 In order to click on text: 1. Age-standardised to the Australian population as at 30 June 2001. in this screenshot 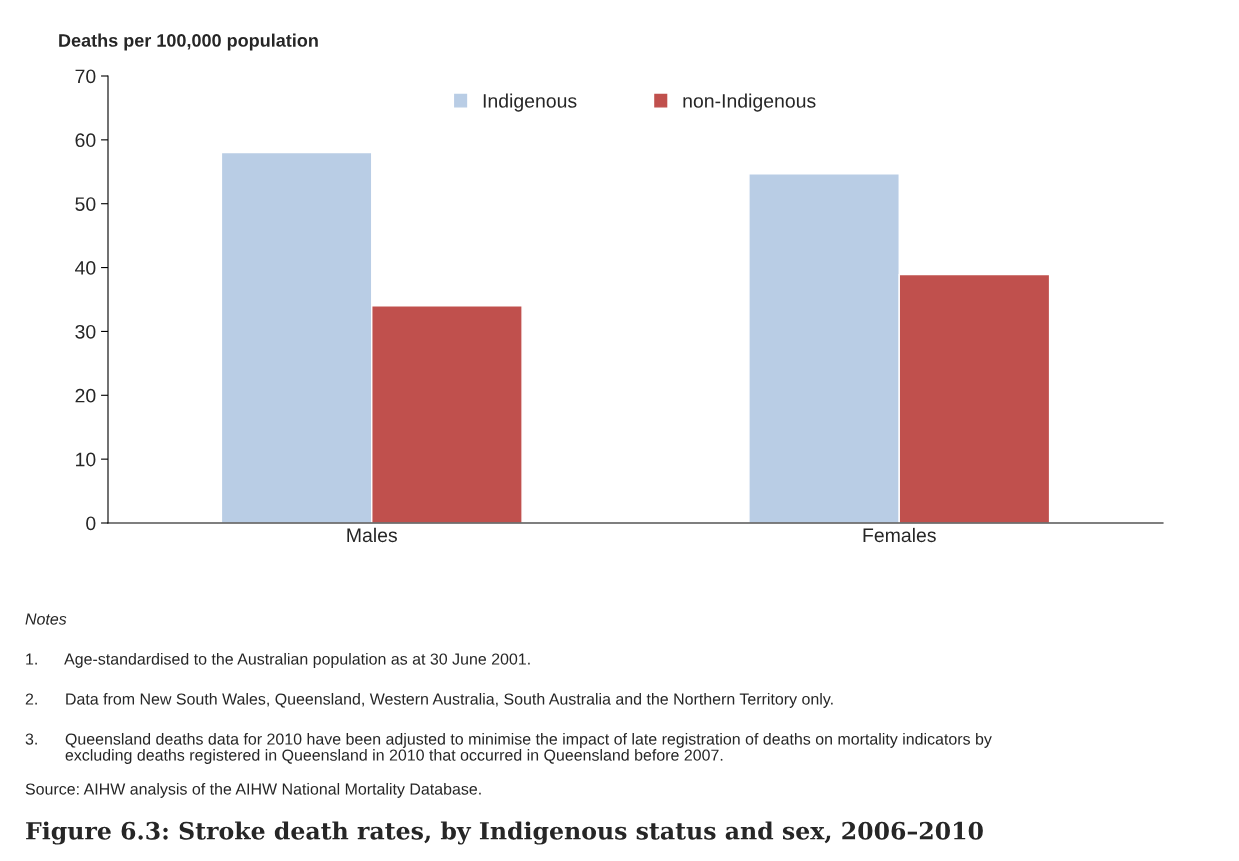, I will do `click(278, 660)`.